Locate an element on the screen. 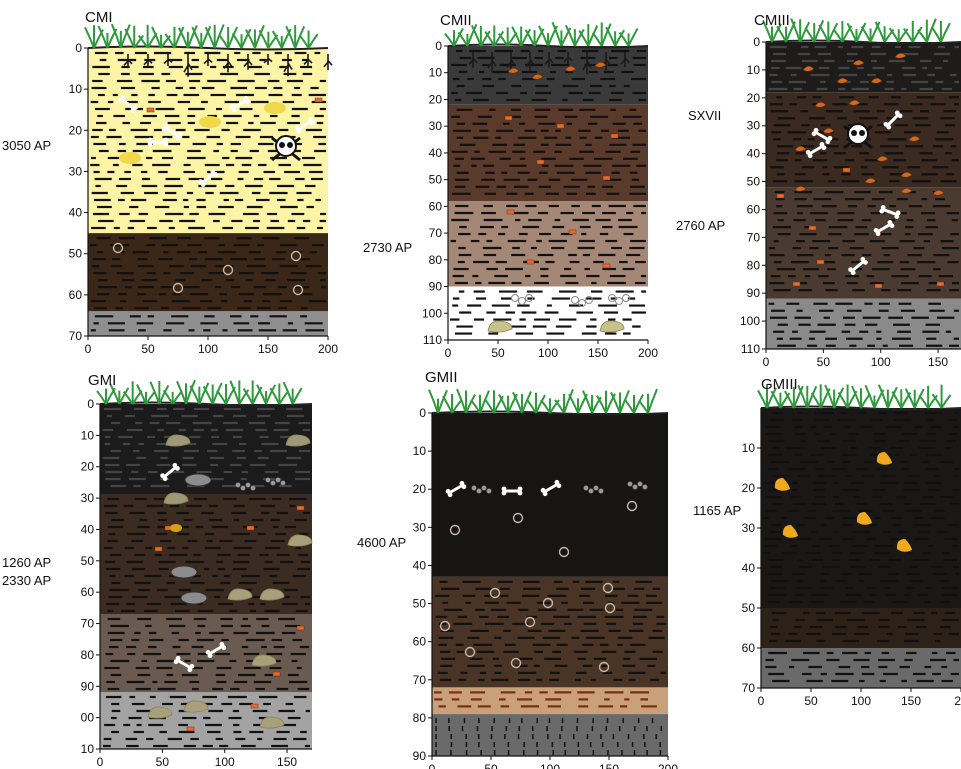  shell-icon is located at coordinates (604, 667).